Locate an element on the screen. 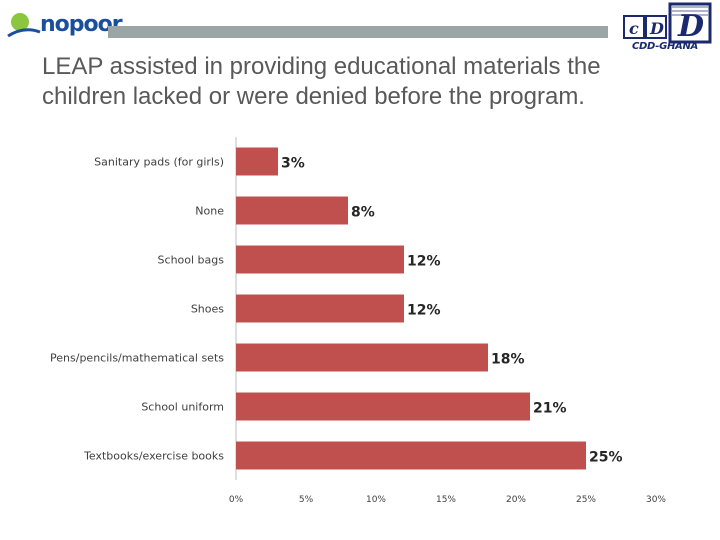 Image resolution: width=720 pixels, height=540 pixels. logo-sun-icon is located at coordinates (20, 22).